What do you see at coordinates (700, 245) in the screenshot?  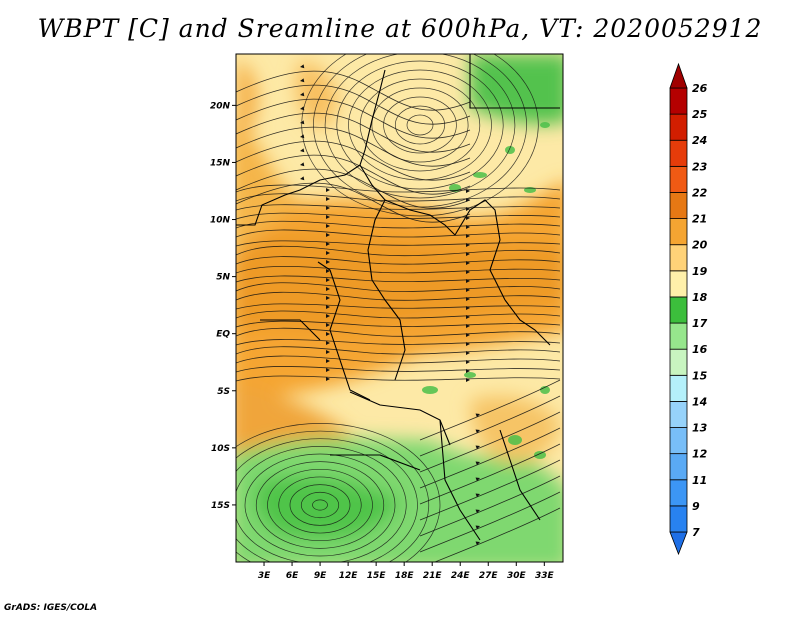 I see `colorbar-label: 20` at bounding box center [700, 245].